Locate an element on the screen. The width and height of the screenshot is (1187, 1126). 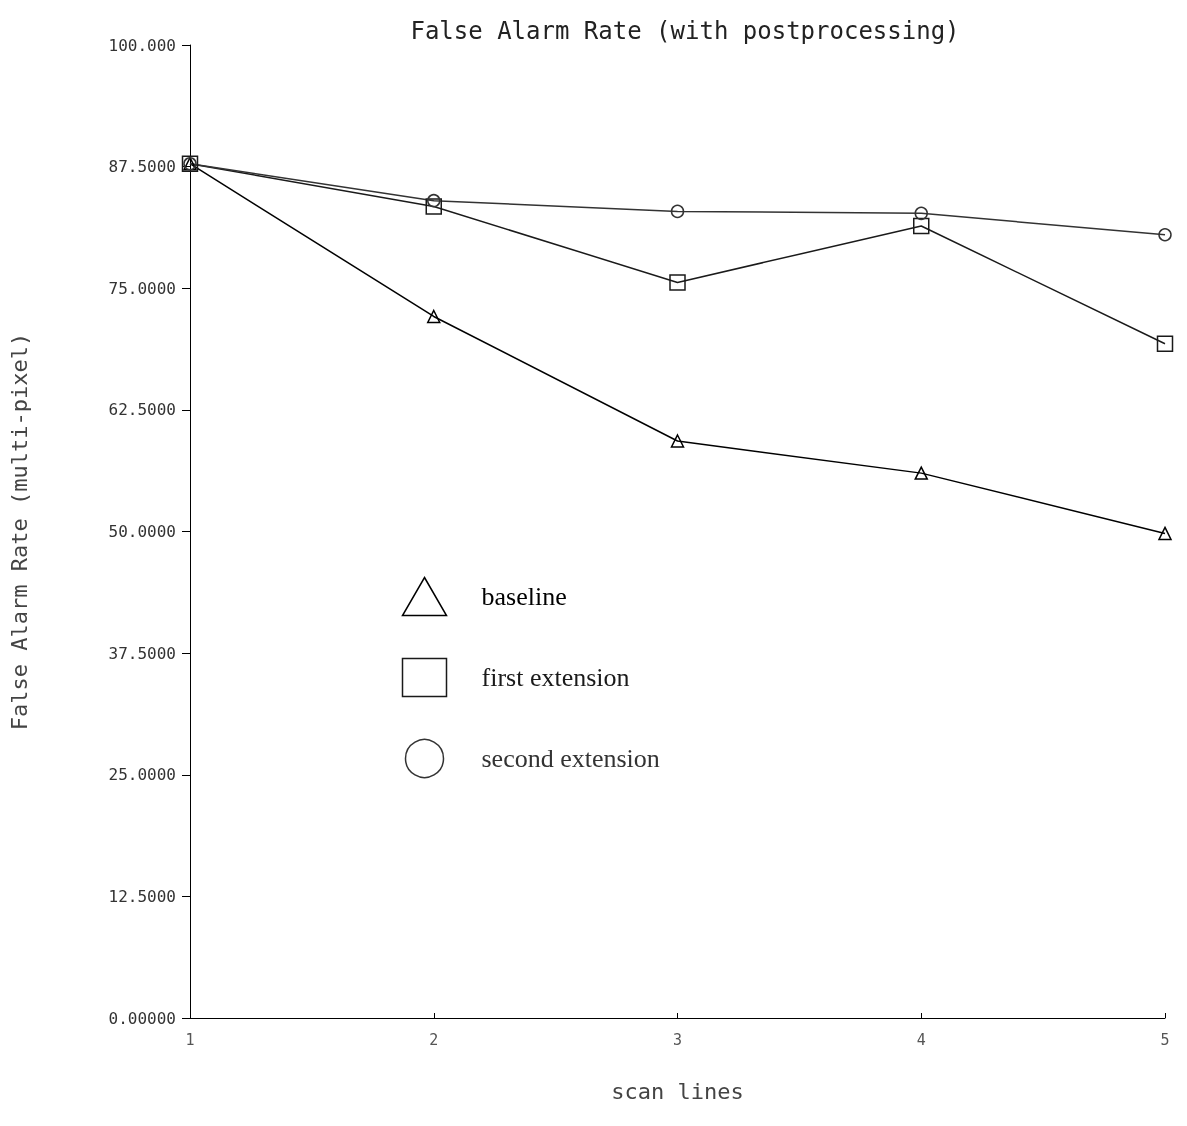
y-tick-label: 0.00000 is located at coordinates (142, 1018).